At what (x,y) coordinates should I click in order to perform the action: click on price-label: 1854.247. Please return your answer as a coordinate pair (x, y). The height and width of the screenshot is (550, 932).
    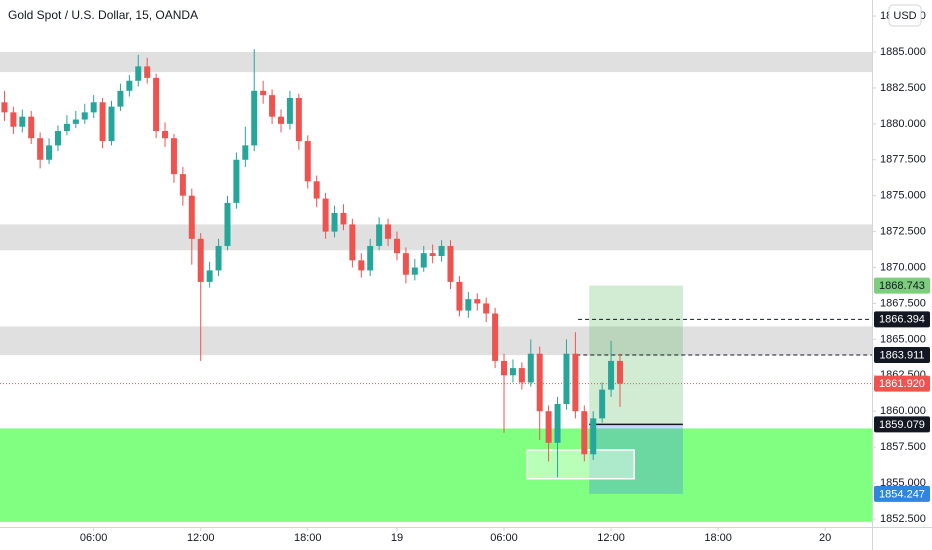
    Looking at the image, I should click on (902, 494).